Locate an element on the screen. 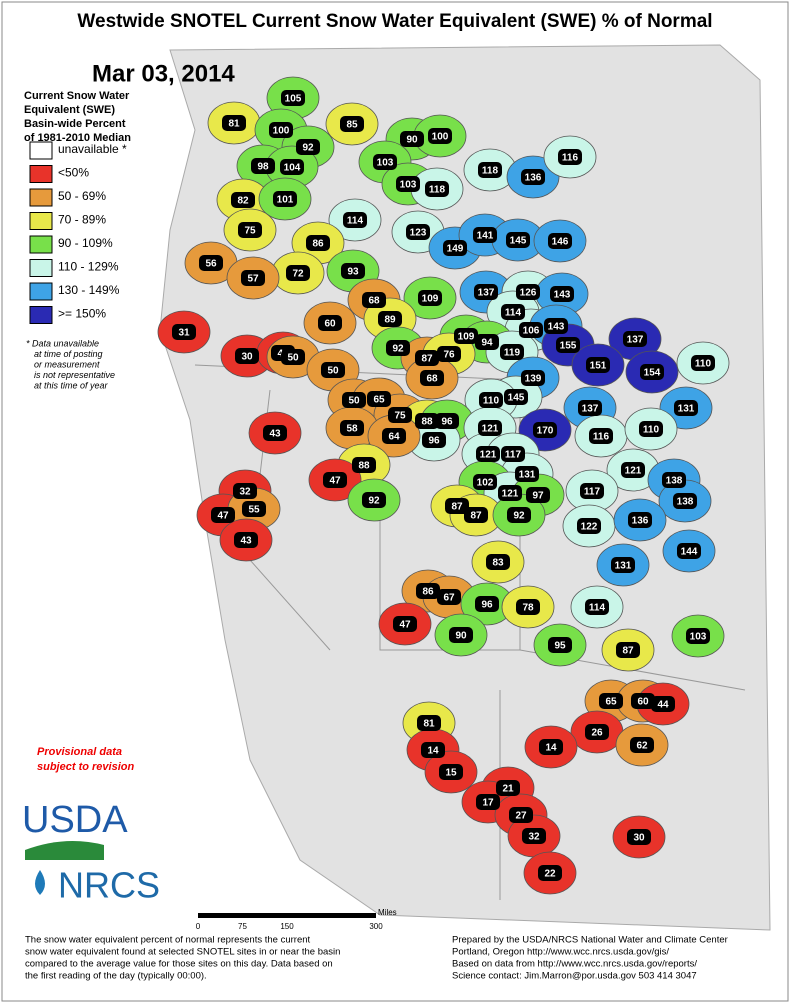 This screenshot has height=1003, width=790. basin-label: 44 is located at coordinates (663, 705).